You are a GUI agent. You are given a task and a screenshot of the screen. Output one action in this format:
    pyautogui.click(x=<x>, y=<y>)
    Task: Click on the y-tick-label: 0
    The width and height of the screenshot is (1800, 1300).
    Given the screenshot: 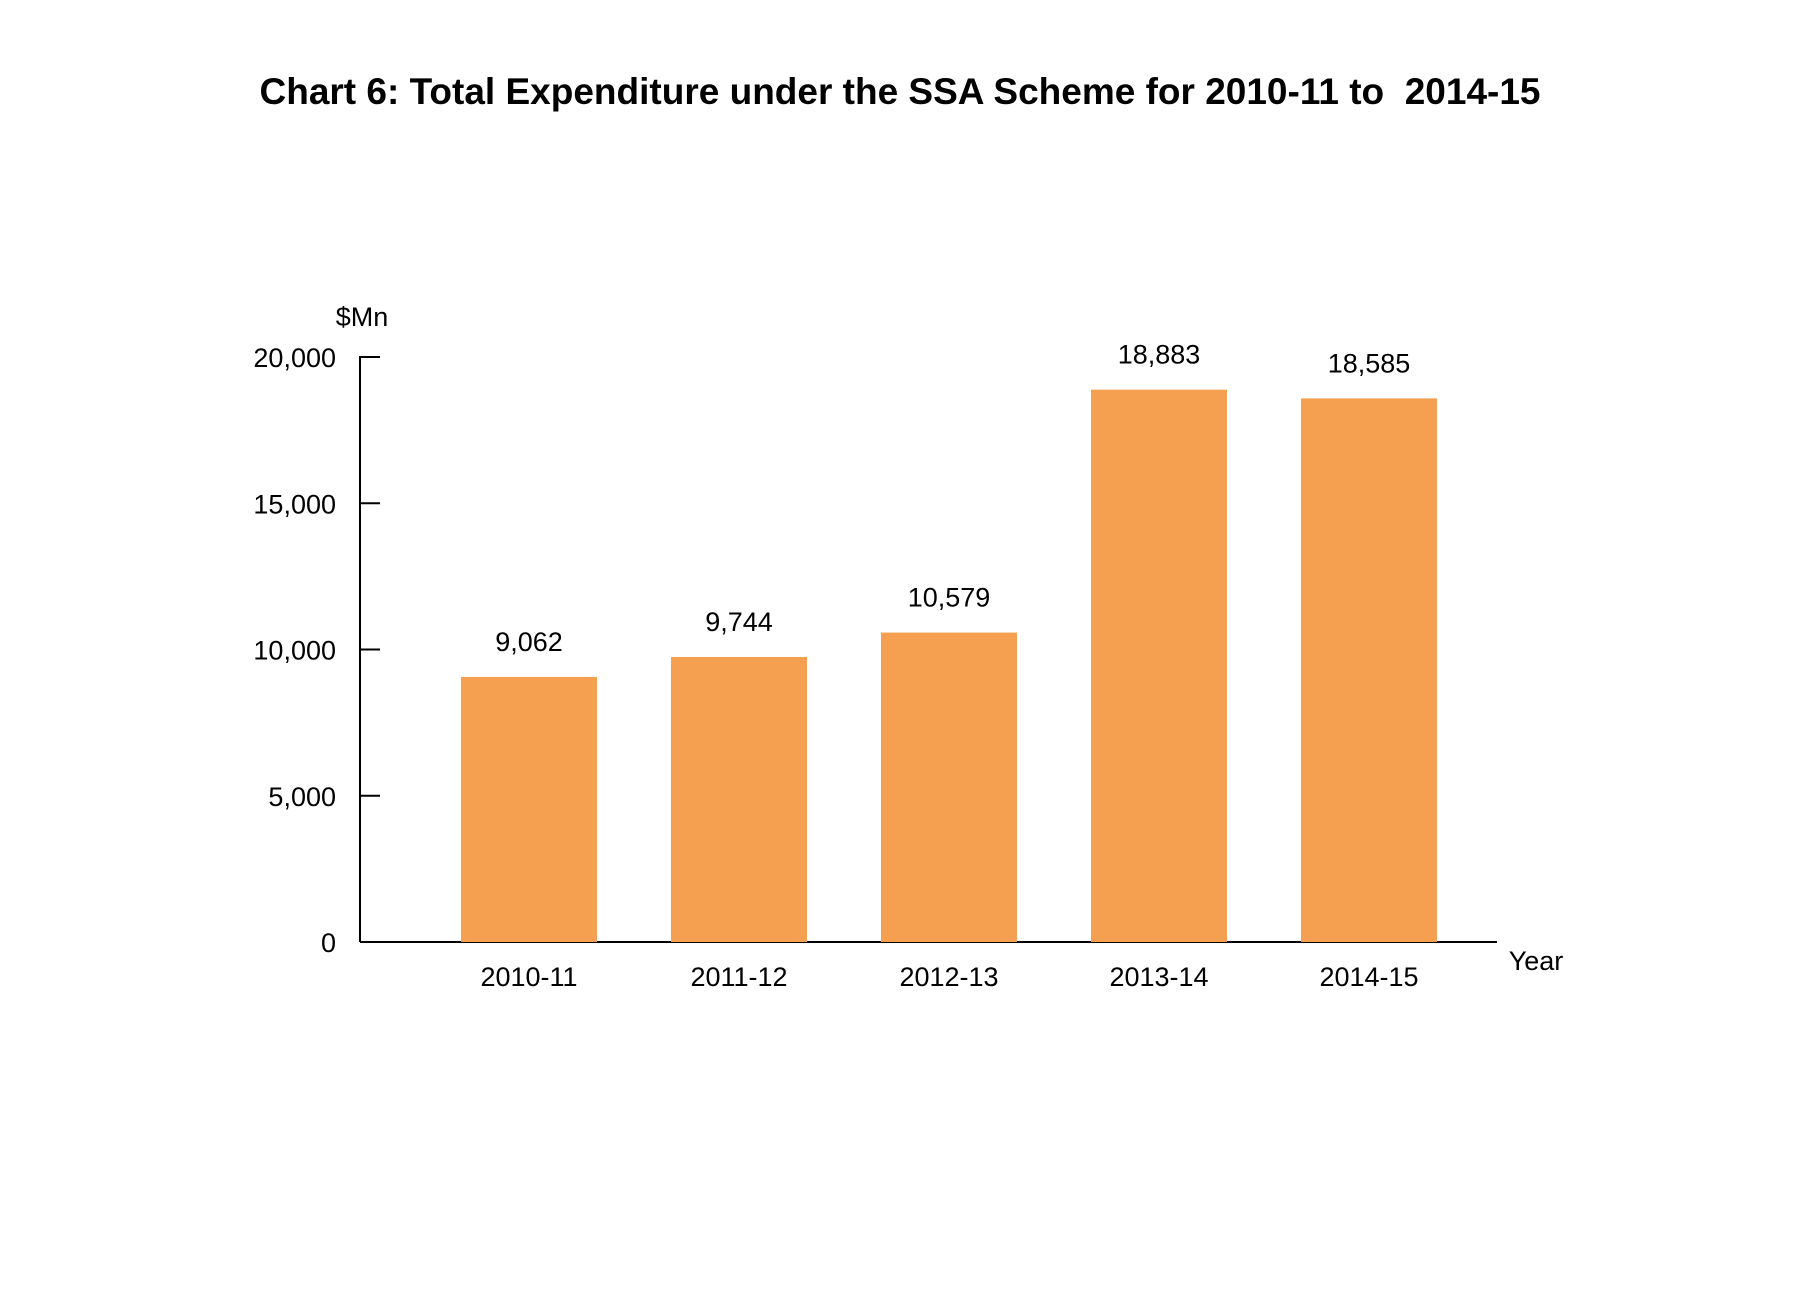 What is the action you would take?
    pyautogui.click(x=328, y=943)
    